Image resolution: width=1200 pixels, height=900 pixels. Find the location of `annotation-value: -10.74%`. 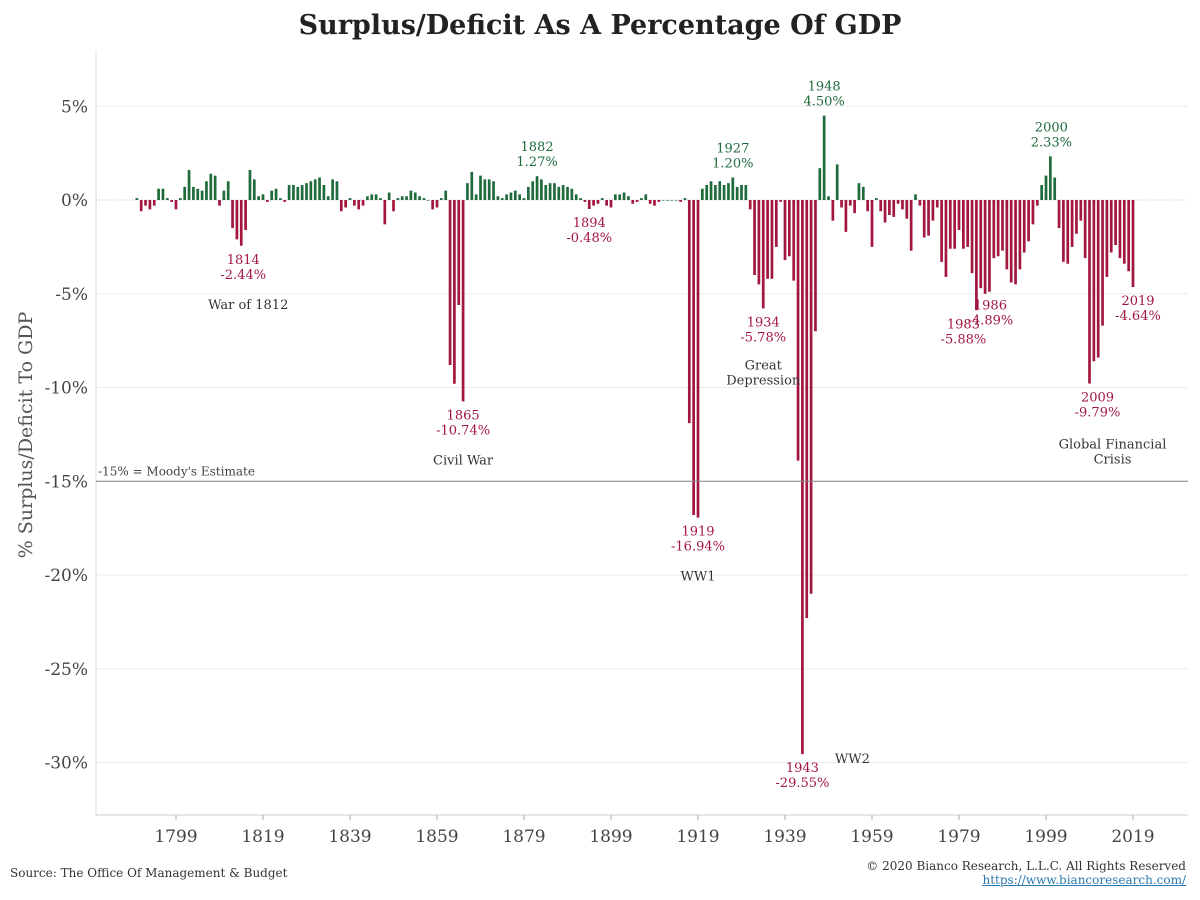

annotation-value: -10.74% is located at coordinates (463, 430).